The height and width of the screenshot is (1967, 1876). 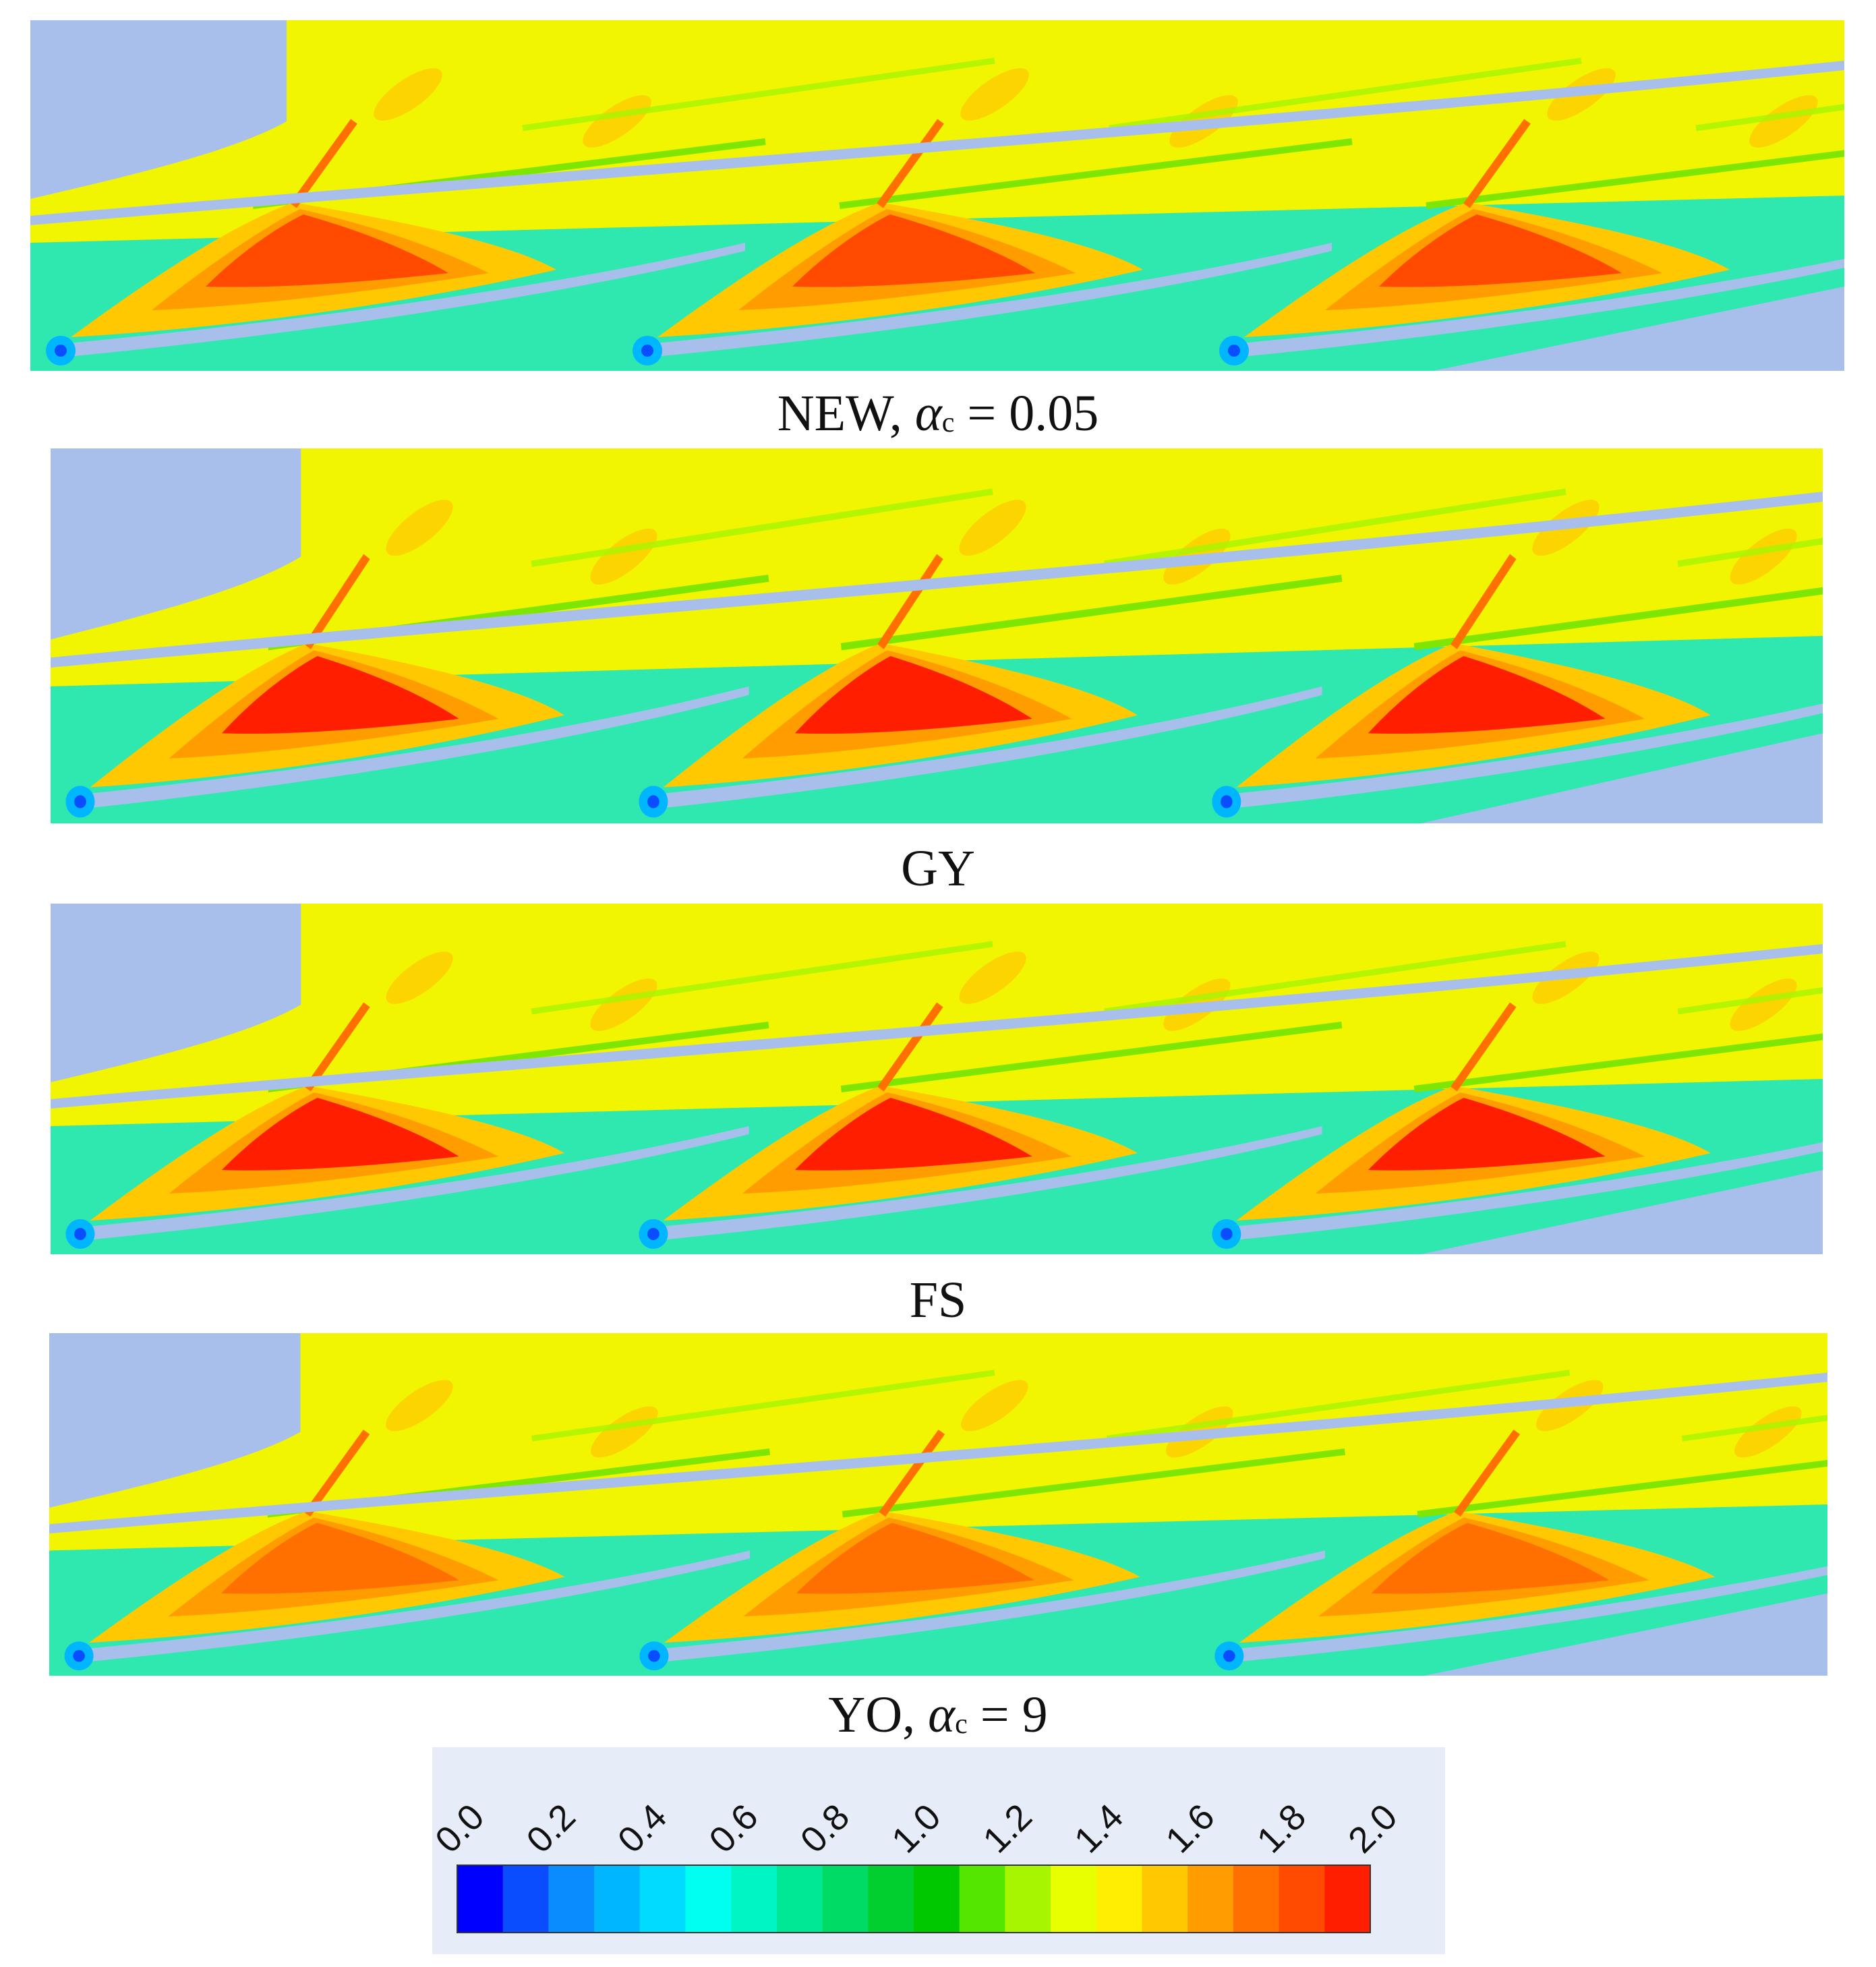 I want to click on colorbar-tick-label: 0.2, so click(x=551, y=1828).